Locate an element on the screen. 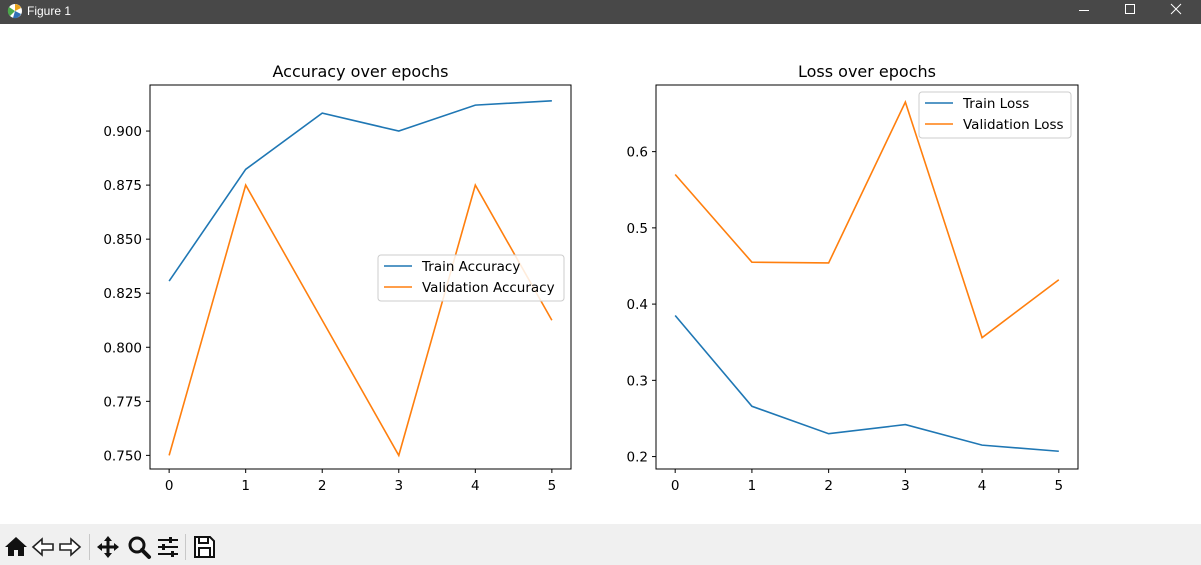 This screenshot has height=565, width=1201. home-button is located at coordinates (16, 547).